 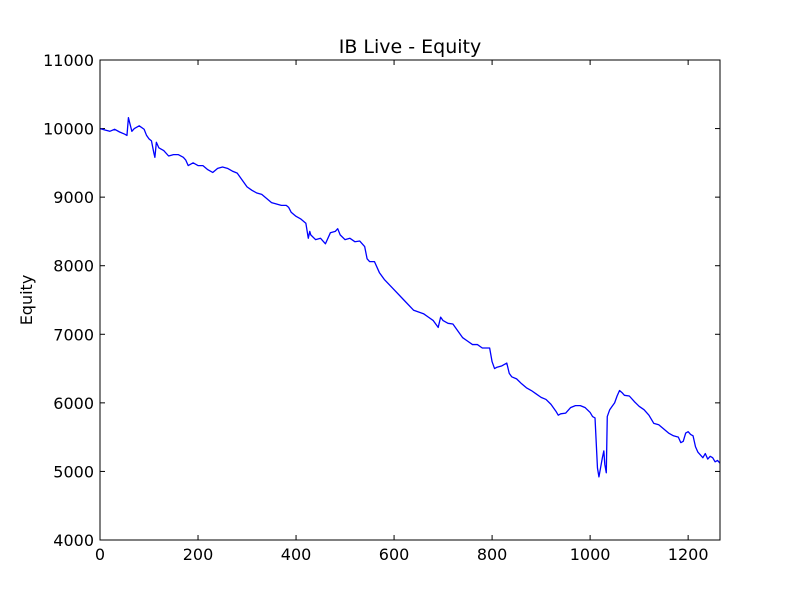 What do you see at coordinates (68, 60) in the screenshot?
I see `y-tick-label: 11000` at bounding box center [68, 60].